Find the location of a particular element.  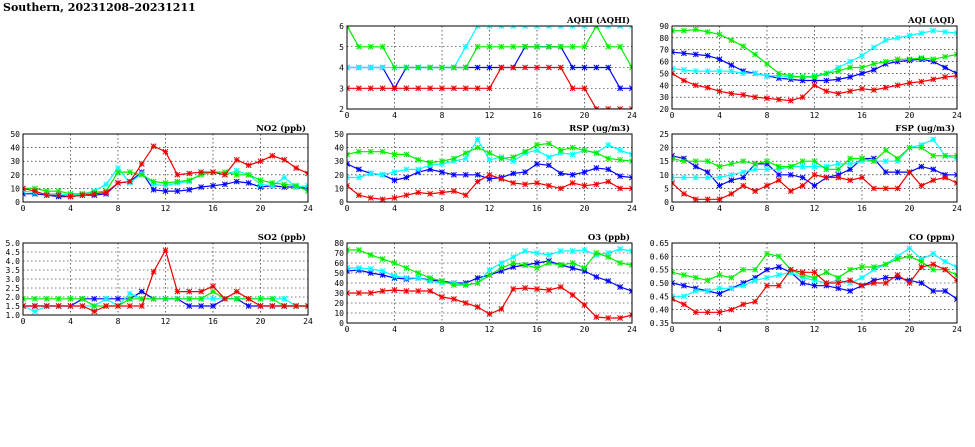

y-tick-label: 20 is located at coordinates (339, 175).